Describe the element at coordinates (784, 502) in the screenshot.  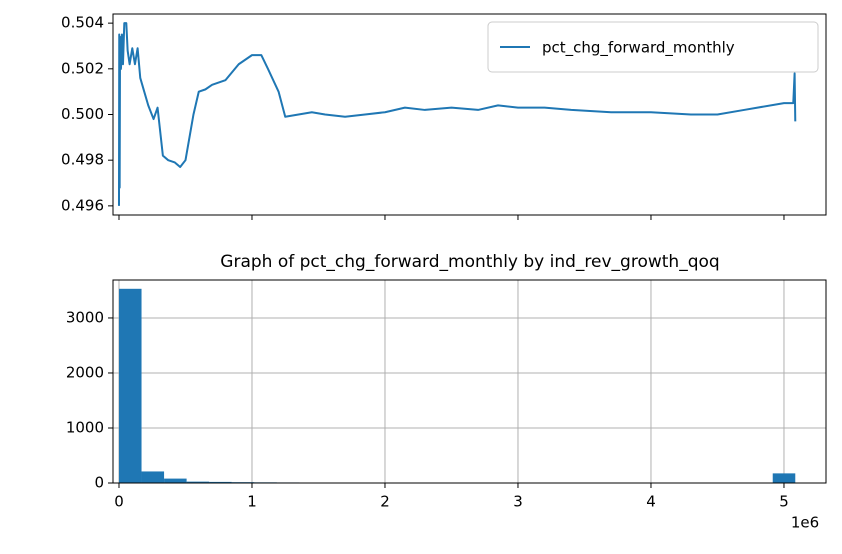
I see `x-tick-label: 5` at that location.